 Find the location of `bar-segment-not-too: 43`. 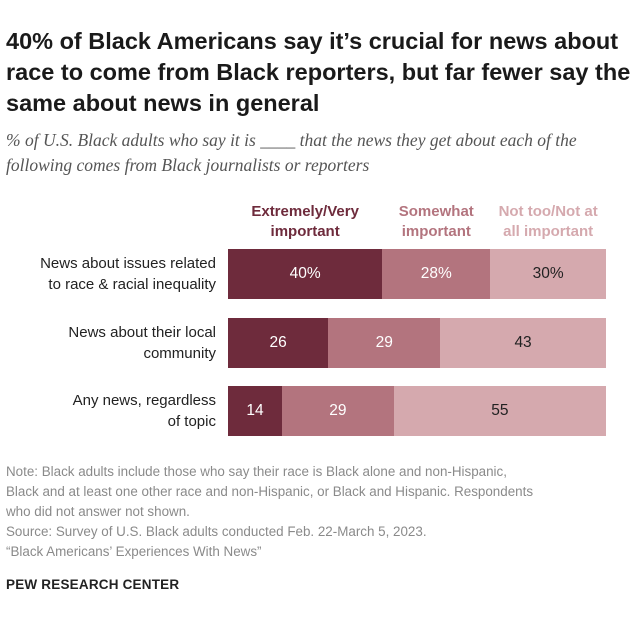

bar-segment-not-too: 43 is located at coordinates (523, 343).